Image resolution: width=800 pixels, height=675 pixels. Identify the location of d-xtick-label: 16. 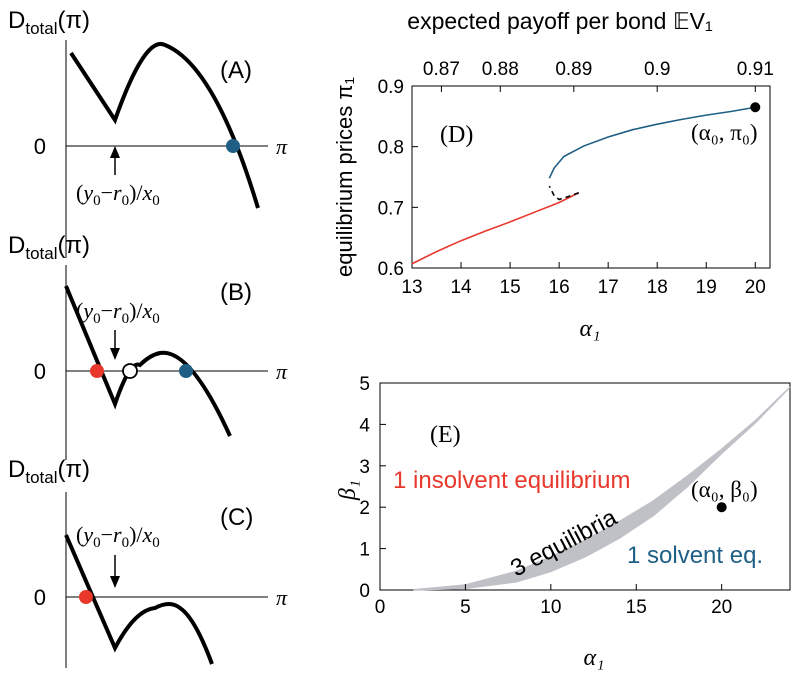
(559, 287).